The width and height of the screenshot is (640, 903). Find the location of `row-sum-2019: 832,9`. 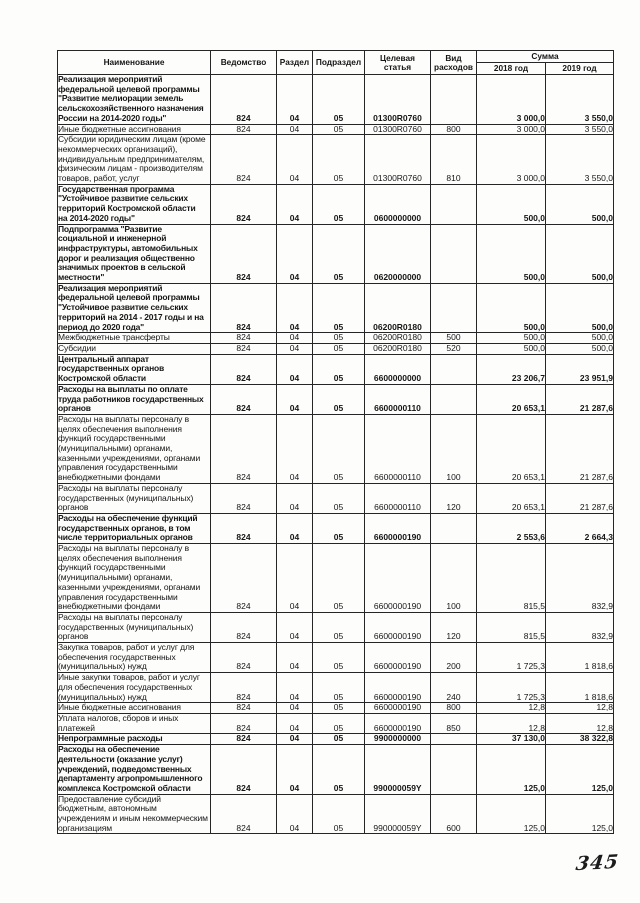

row-sum-2019: 832,9 is located at coordinates (579, 627).